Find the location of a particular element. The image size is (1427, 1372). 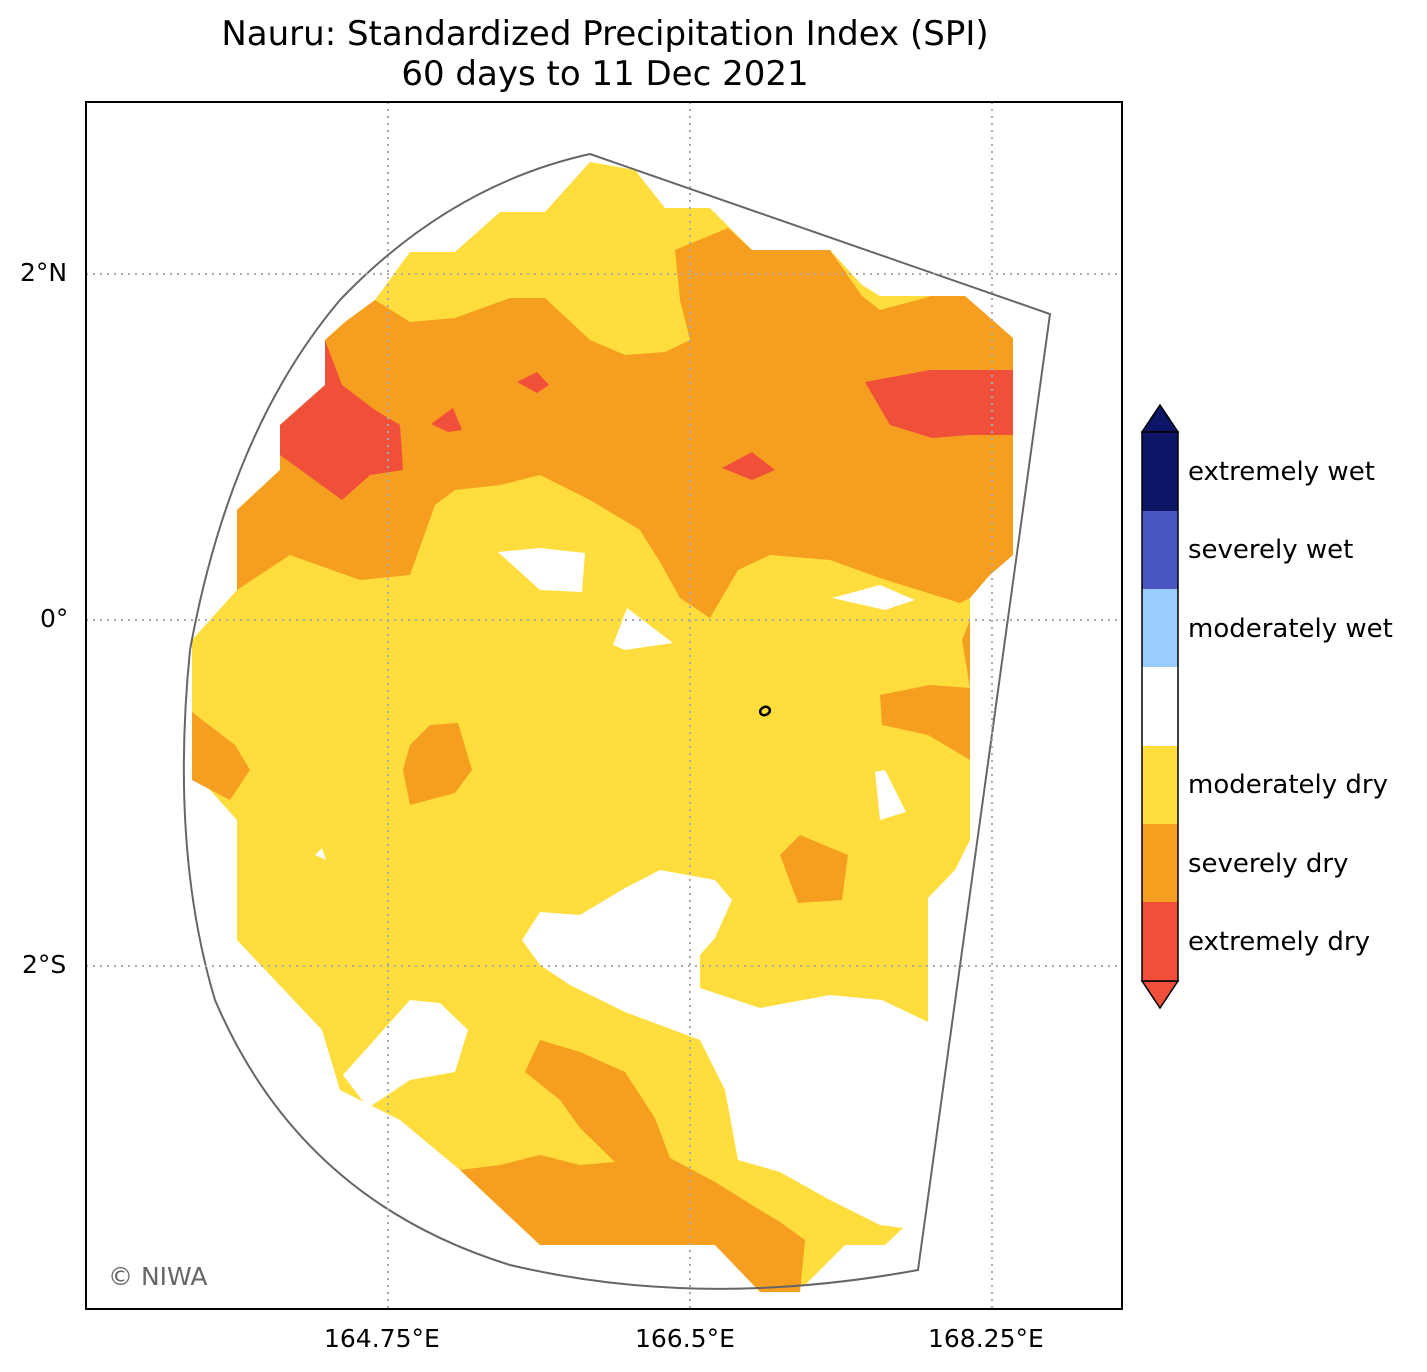

lon-label-168-25e: 168.25°E is located at coordinates (986, 1338).